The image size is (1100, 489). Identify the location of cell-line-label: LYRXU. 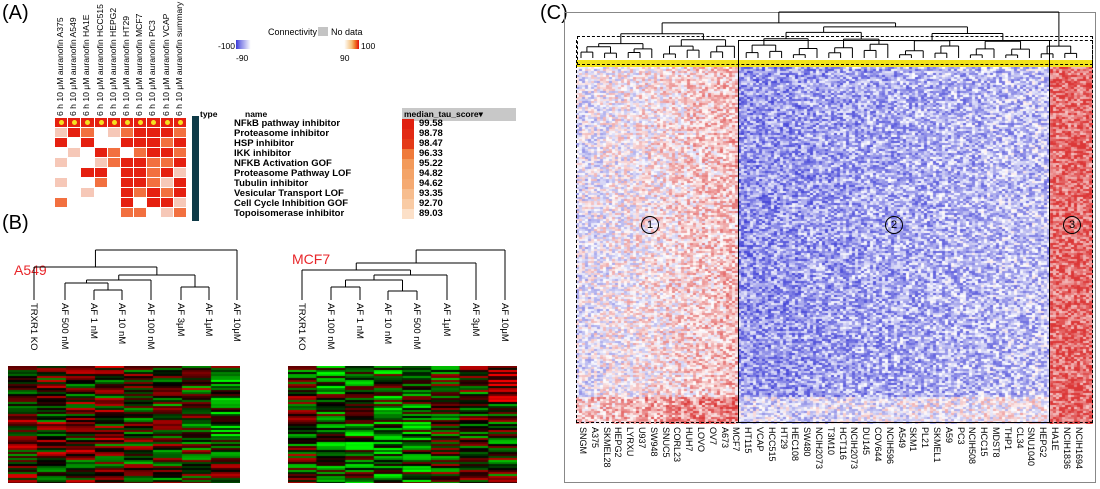
(630, 442).